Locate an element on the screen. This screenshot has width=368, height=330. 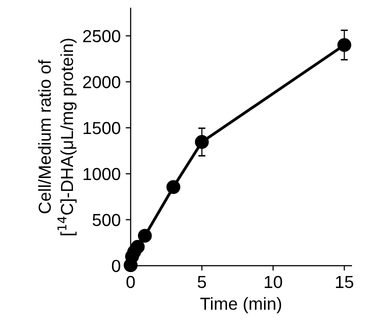
x-tick-label: 0 is located at coordinates (130, 282).